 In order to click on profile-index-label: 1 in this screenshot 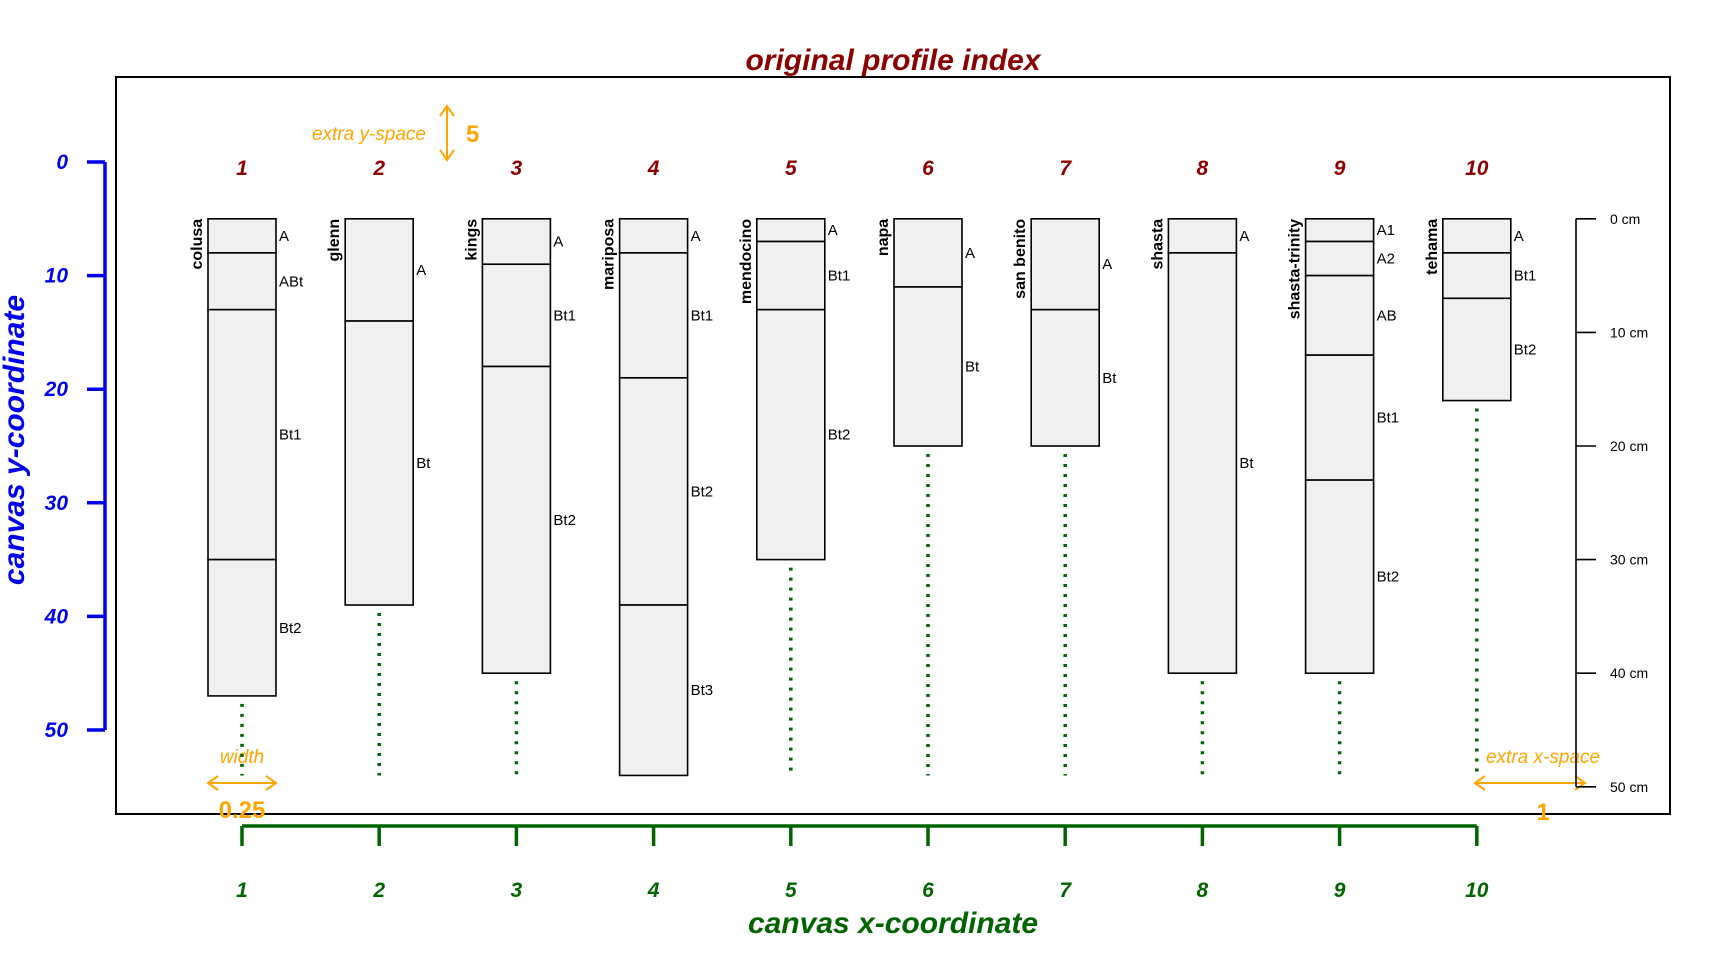, I will do `click(242, 168)`.